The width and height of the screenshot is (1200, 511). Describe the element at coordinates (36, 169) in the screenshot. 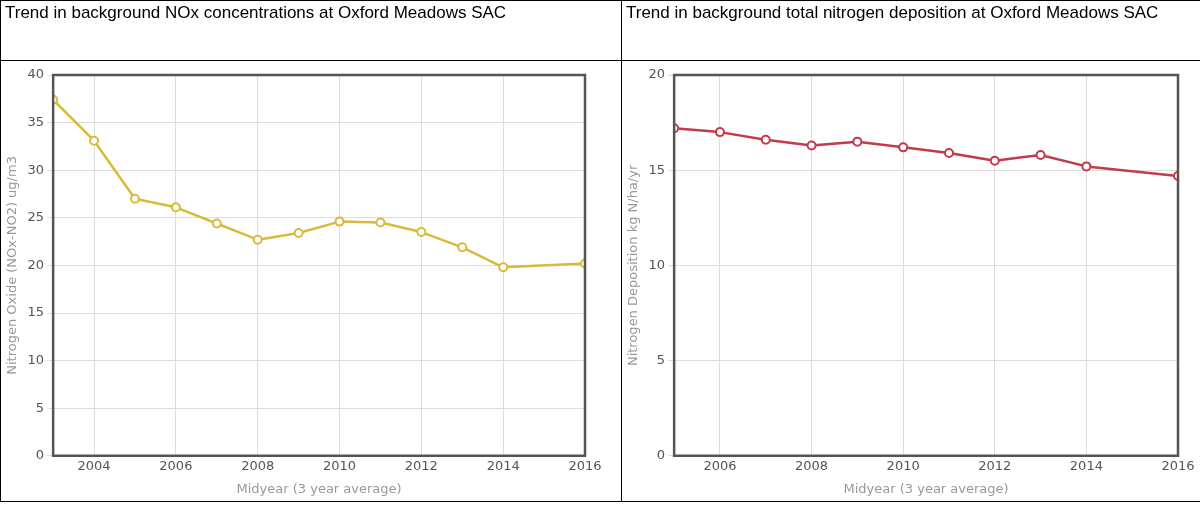

I see `y-tick-label: 30` at that location.